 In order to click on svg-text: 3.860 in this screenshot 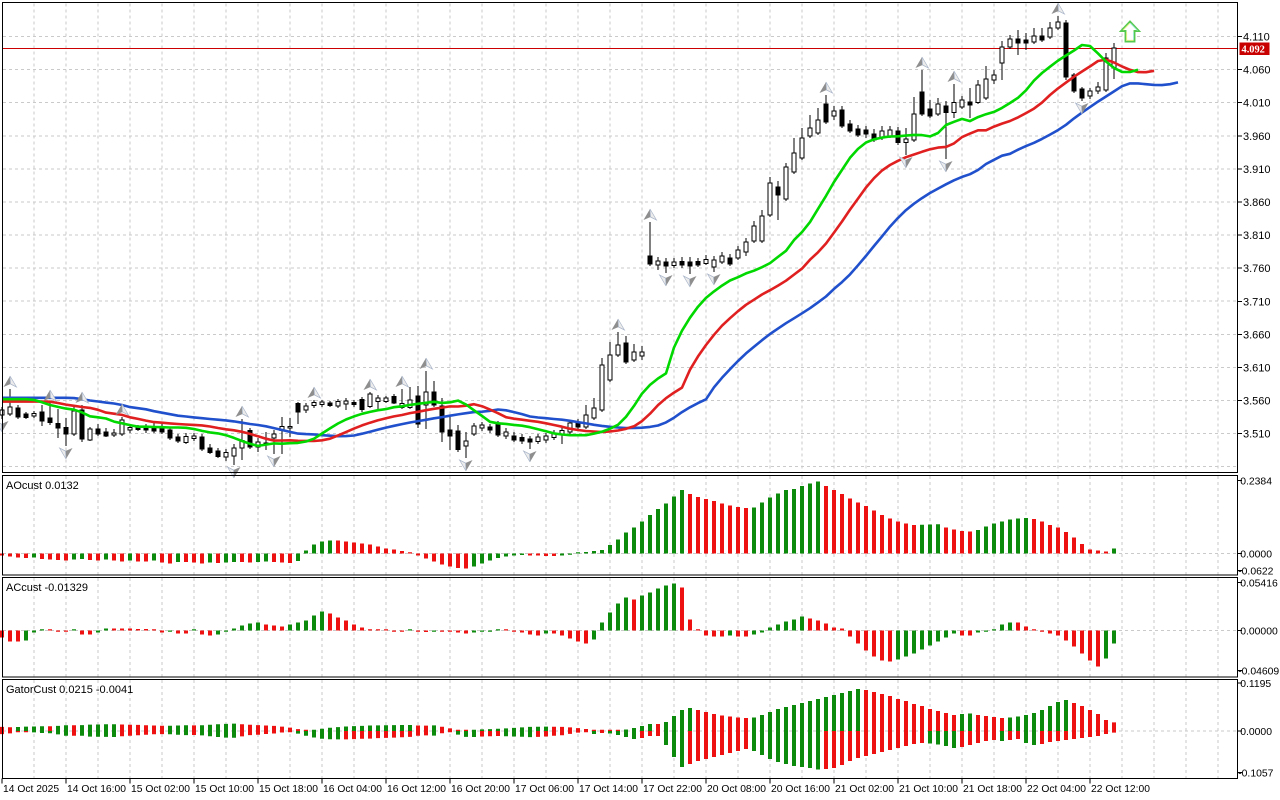, I will do `click(1257, 203)`.